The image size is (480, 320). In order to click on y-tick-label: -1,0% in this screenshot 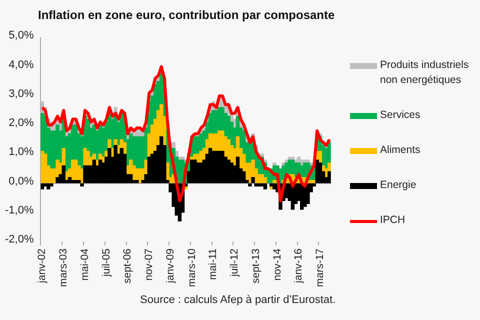, I will do `click(19, 210)`.